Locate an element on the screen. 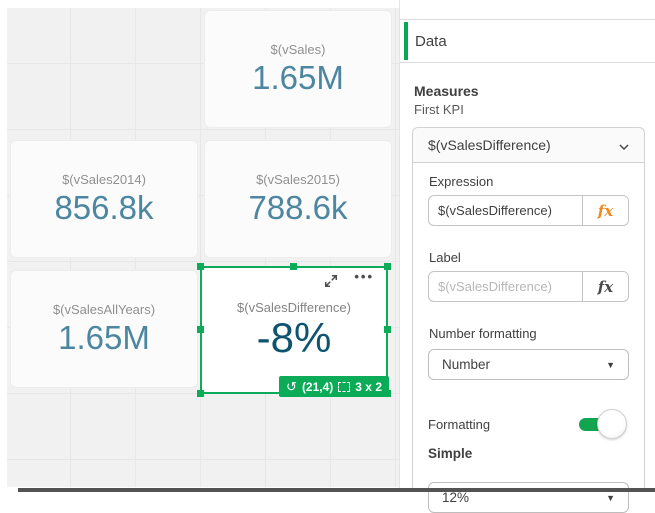 The width and height of the screenshot is (655, 513). format-value: 12% is located at coordinates (456, 497).